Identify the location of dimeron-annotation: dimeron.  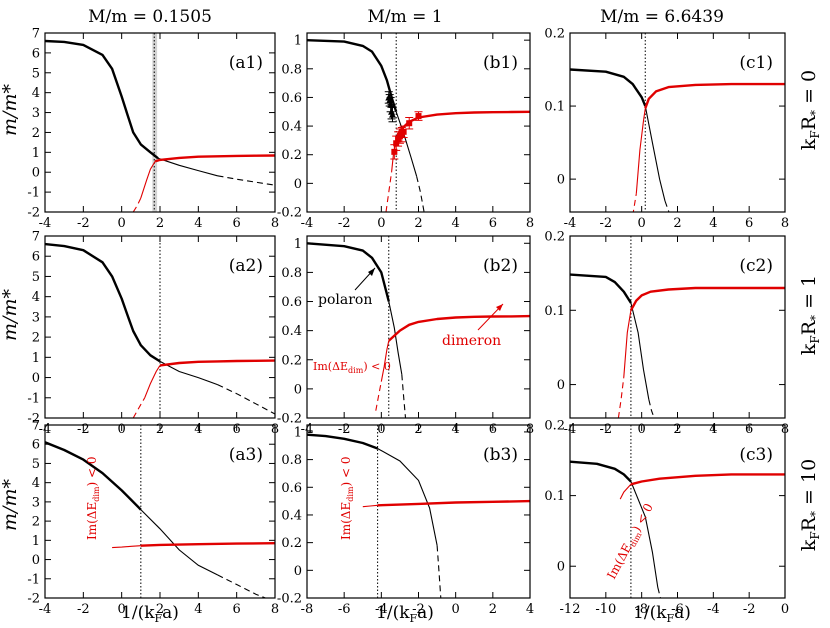
(471, 341).